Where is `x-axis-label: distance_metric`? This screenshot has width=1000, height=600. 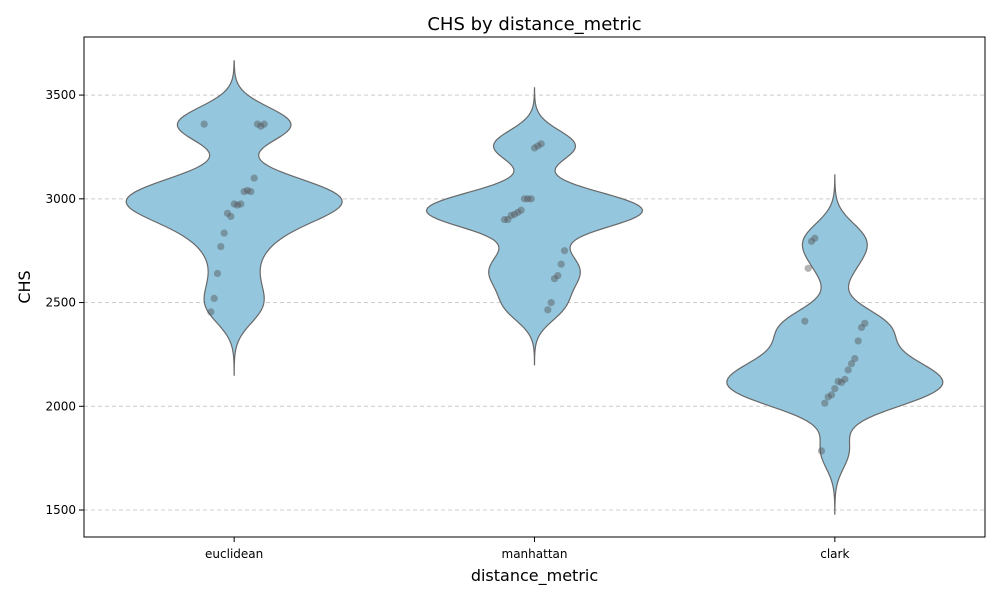
x-axis-label: distance_metric is located at coordinates (534, 576).